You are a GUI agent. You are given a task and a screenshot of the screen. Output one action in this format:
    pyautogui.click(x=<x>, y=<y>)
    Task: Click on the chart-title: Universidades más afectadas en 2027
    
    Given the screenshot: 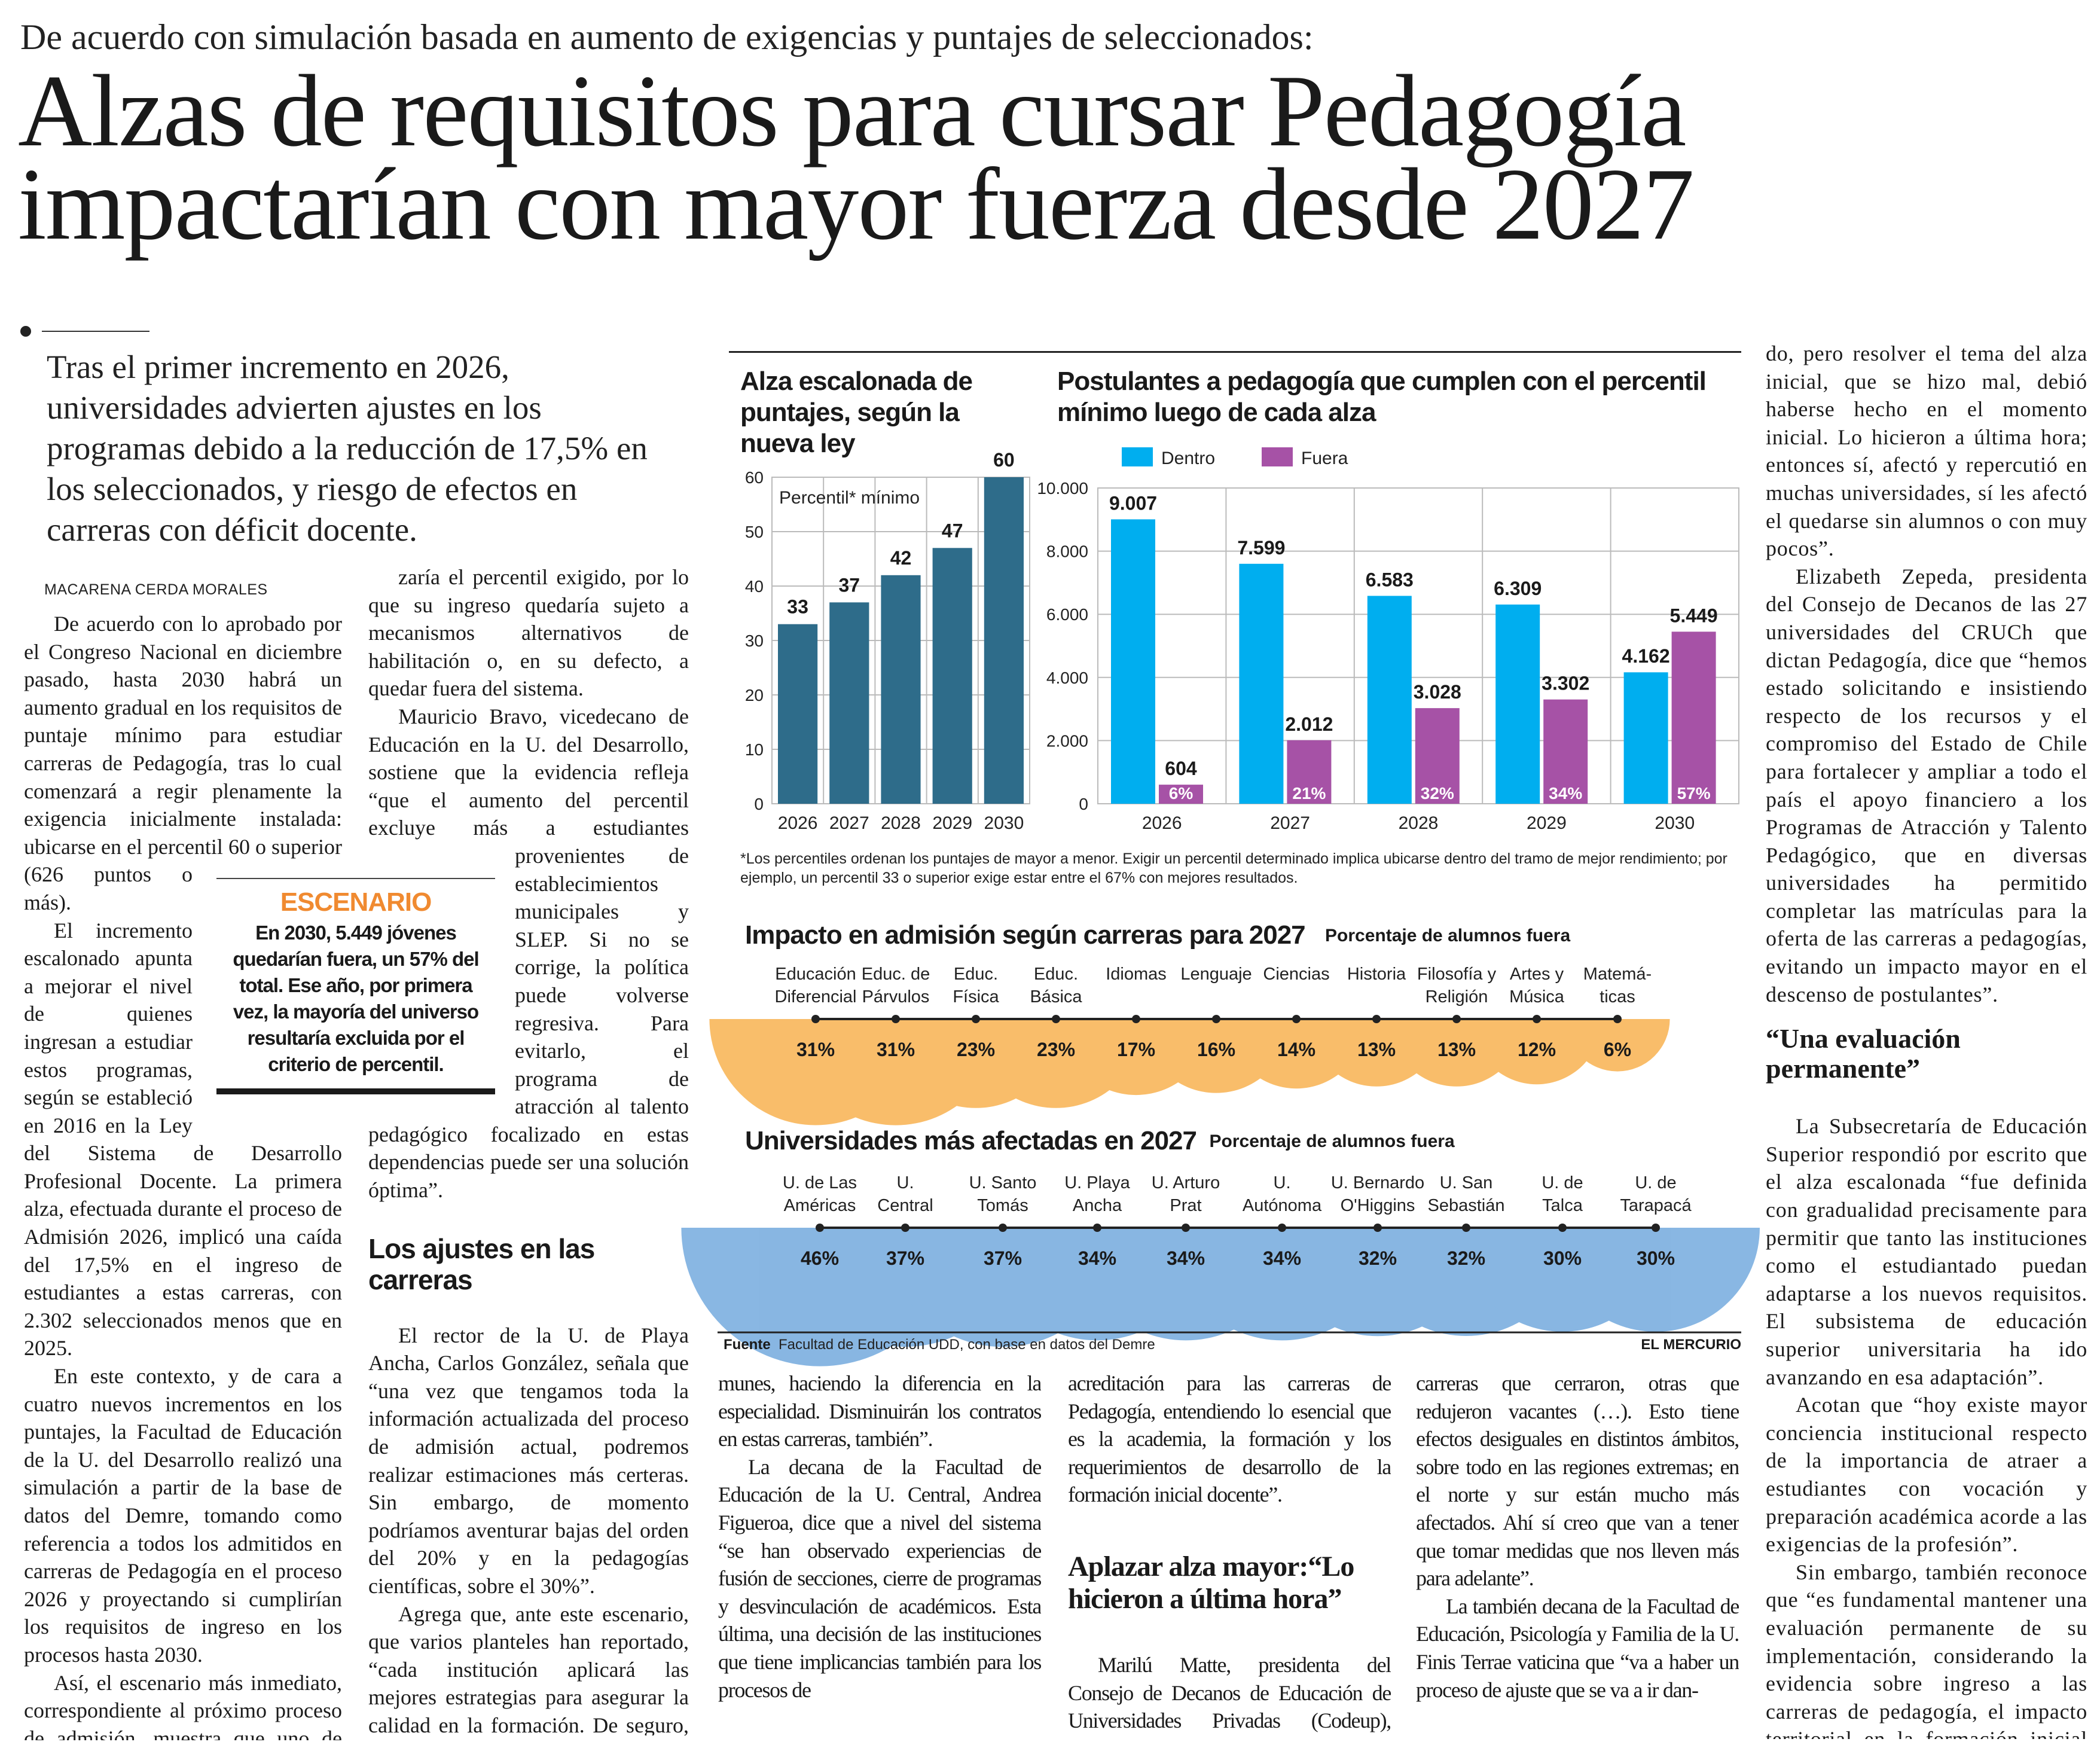 What is the action you would take?
    pyautogui.click(x=970, y=1140)
    